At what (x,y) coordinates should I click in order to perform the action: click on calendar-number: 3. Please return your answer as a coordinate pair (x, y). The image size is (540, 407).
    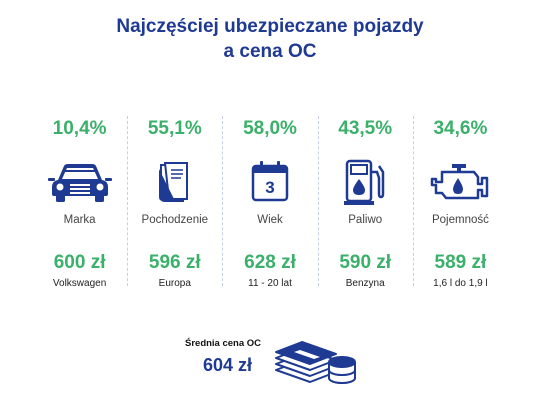
    Looking at the image, I should click on (269, 187).